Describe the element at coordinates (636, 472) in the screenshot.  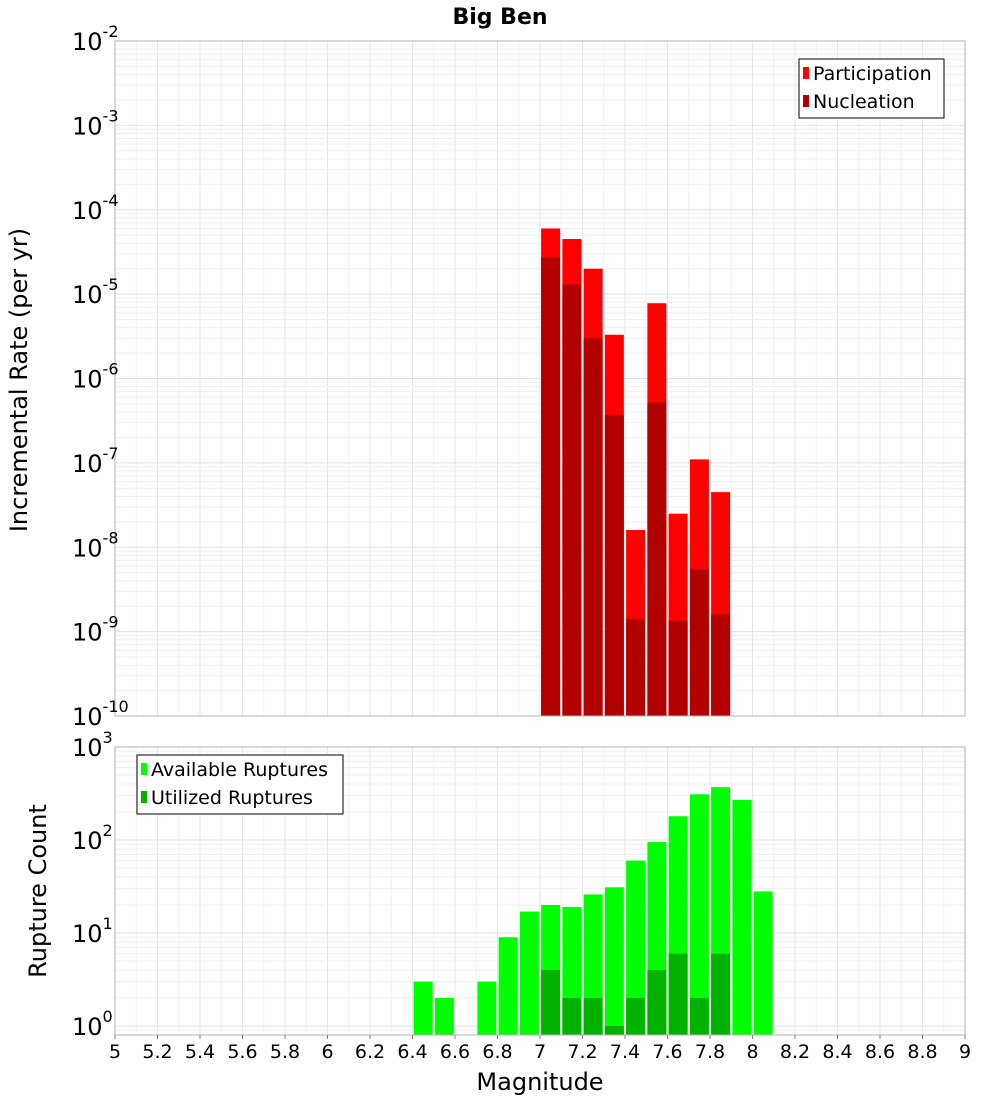
I see `top-bars` at that location.